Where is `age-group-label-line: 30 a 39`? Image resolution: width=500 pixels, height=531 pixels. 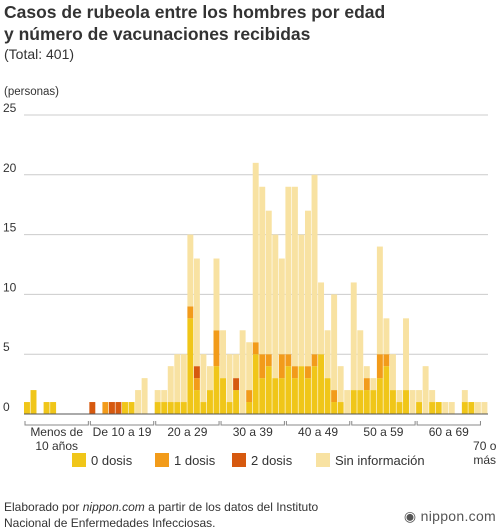
age-group-label-line: 30 a 39 is located at coordinates (253, 432).